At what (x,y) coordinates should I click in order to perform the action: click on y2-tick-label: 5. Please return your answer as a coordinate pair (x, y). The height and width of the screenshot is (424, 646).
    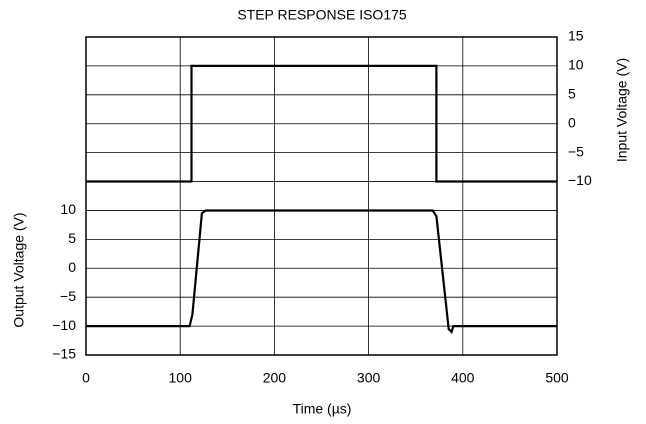
    Looking at the image, I should click on (572, 94).